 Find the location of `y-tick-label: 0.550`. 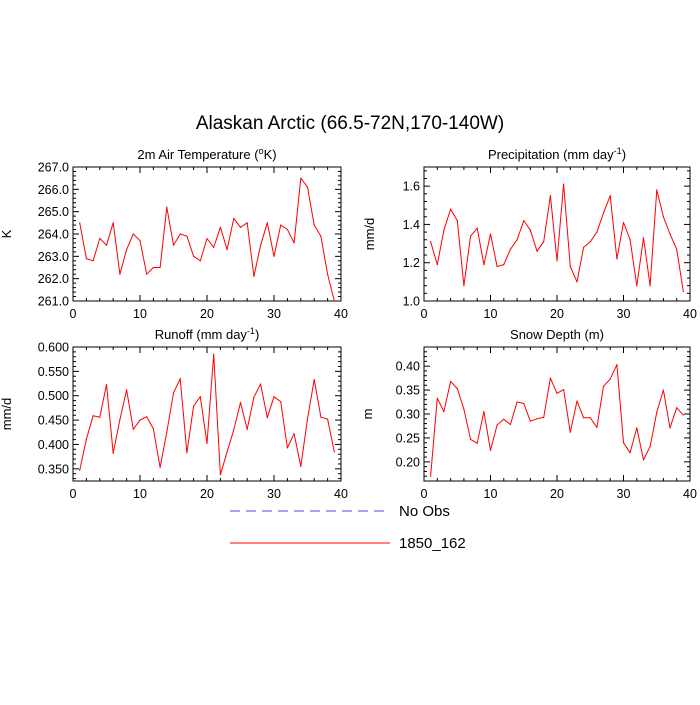

y-tick-label: 0.550 is located at coordinates (53, 372).